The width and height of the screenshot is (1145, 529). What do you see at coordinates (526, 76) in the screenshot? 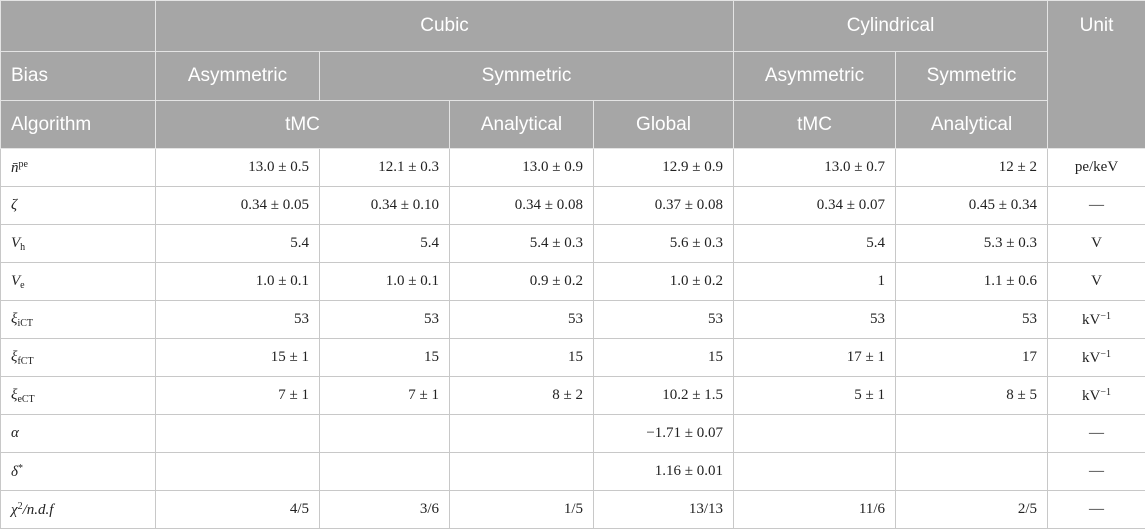
I see `header-bias-cubic-symmetric: Symmetric` at bounding box center [526, 76].